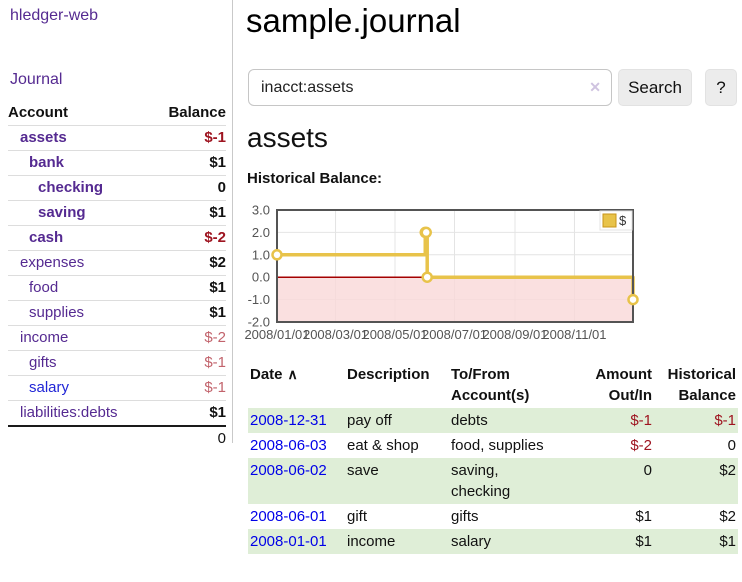  What do you see at coordinates (261, 254) in the screenshot?
I see `svg-text: 1.0` at bounding box center [261, 254].